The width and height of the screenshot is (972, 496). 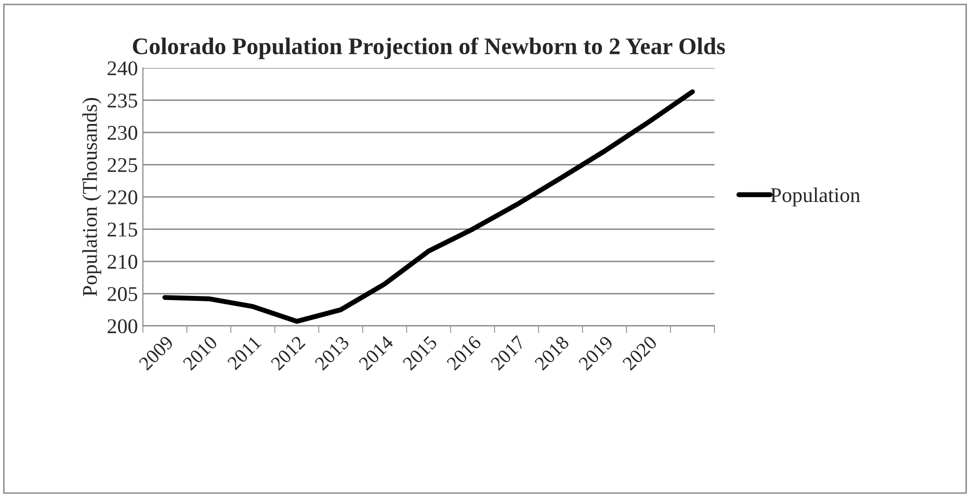 What do you see at coordinates (123, 165) in the screenshot?
I see `y-tick-label: 225` at bounding box center [123, 165].